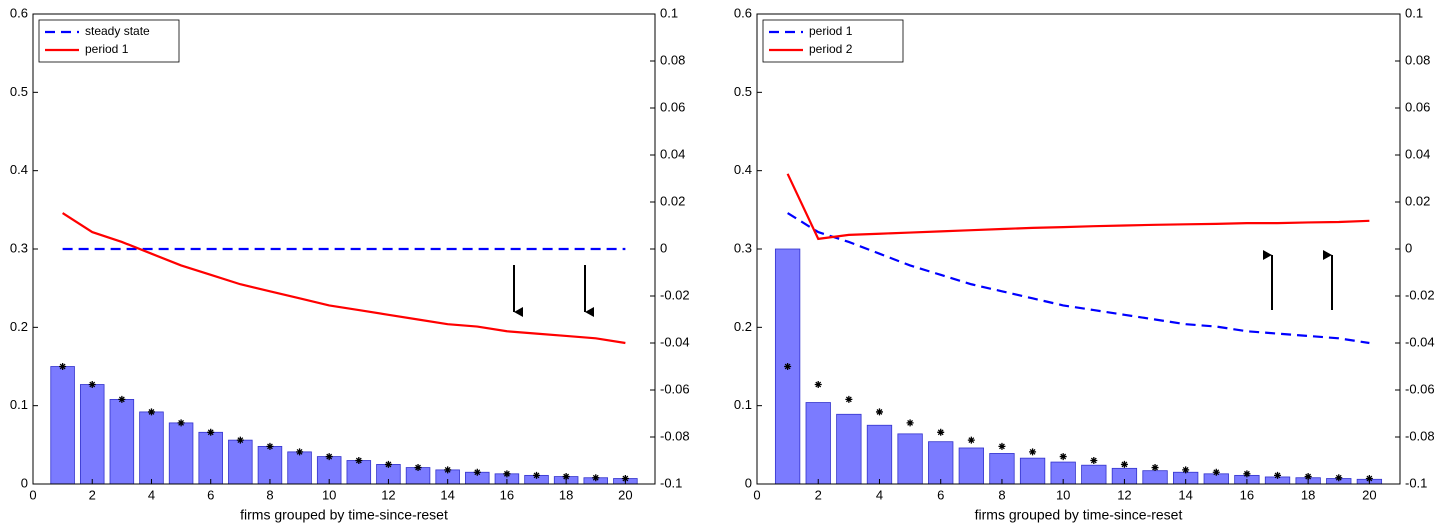 The width and height of the screenshot is (1450, 529). What do you see at coordinates (756, 494) in the screenshot?
I see `x-tick-label: 0` at bounding box center [756, 494].